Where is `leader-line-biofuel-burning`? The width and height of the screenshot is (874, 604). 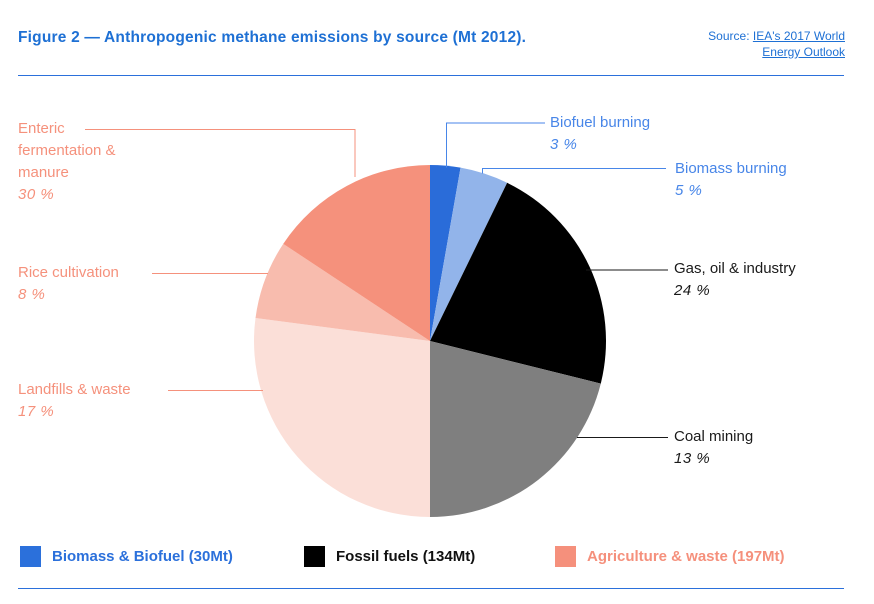
leader-line-biofuel-burning is located at coordinates (495, 145).